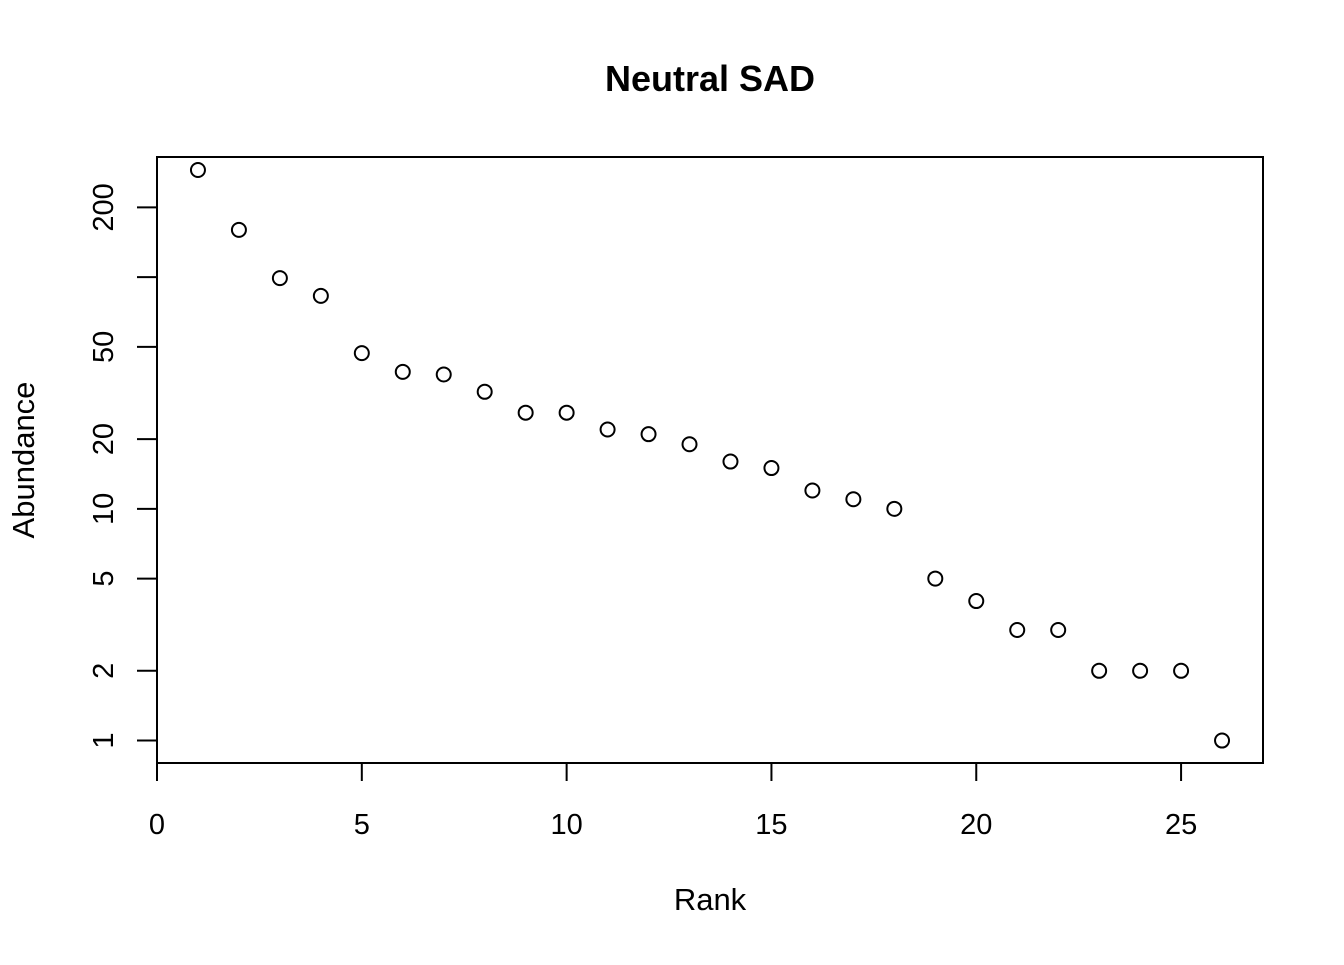 The image size is (1344, 965). What do you see at coordinates (23, 460) in the screenshot?
I see `y-axis-label: Abundance` at bounding box center [23, 460].